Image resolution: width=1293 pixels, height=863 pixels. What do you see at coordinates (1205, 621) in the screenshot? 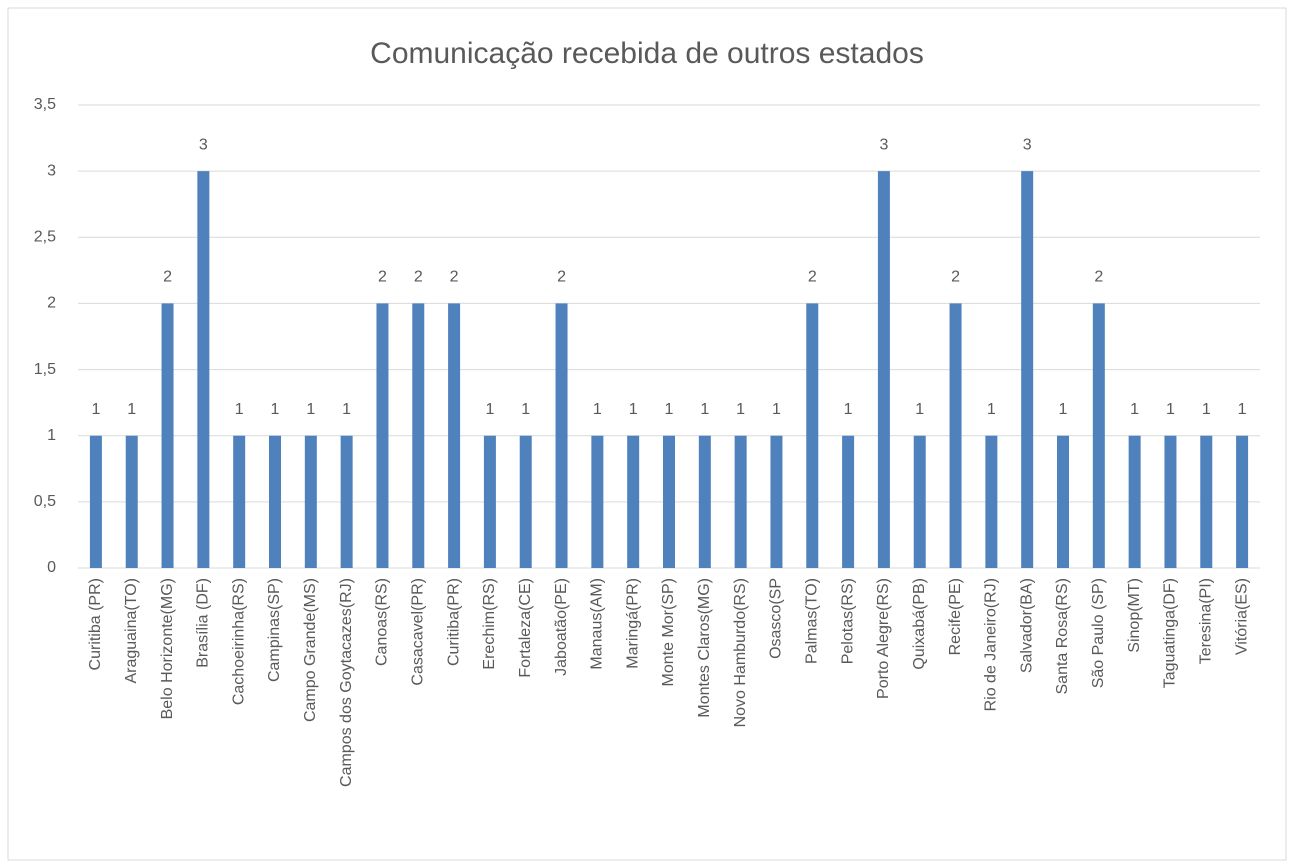
I see `x-tick-label: Teresina(PI)` at bounding box center [1205, 621].